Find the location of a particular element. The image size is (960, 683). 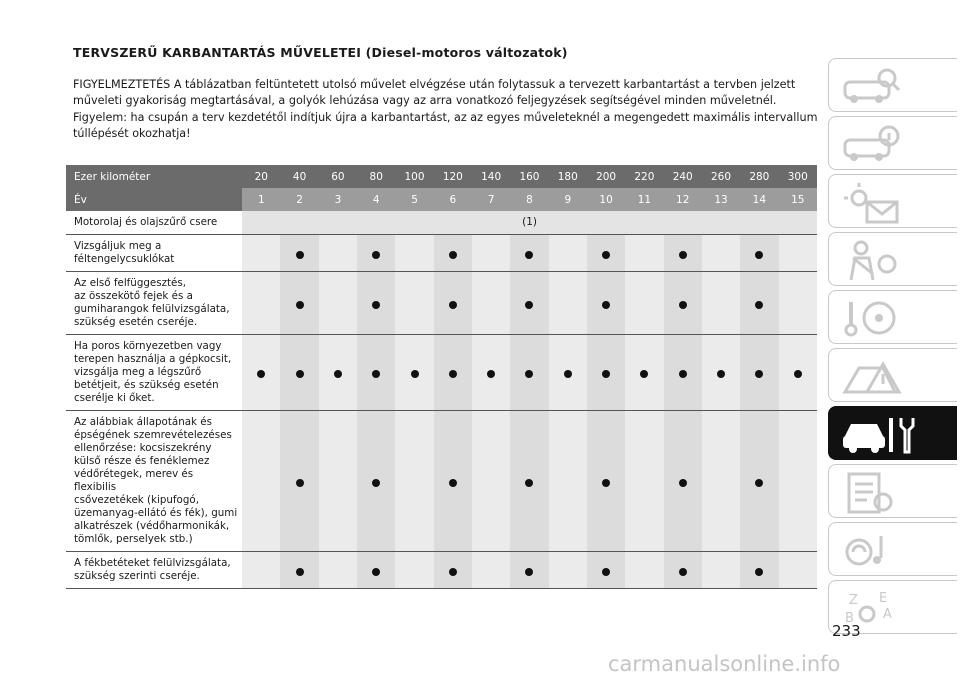

km-header-cell: 160 is located at coordinates (529, 176).